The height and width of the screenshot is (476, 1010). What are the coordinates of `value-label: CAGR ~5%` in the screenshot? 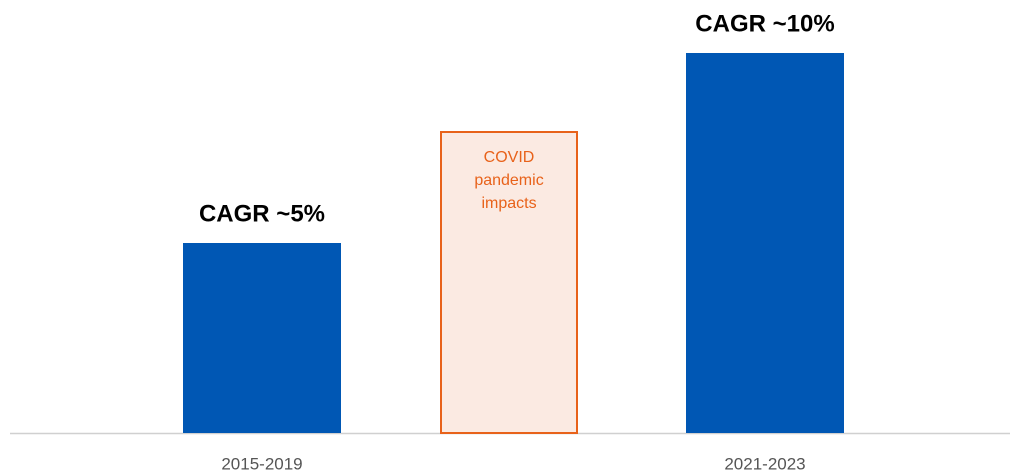 It's located at (262, 213).